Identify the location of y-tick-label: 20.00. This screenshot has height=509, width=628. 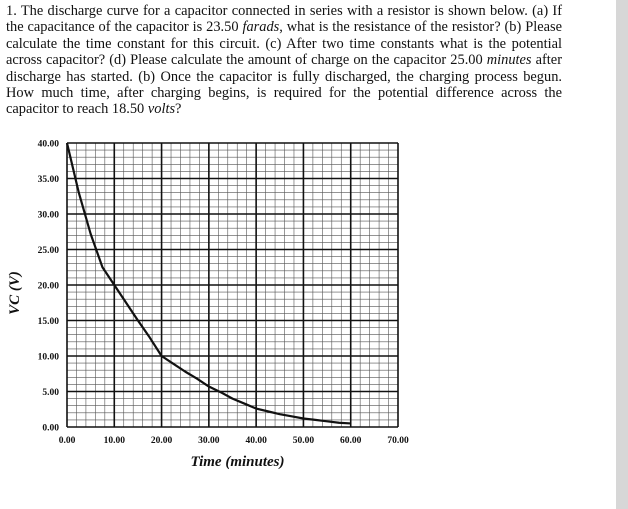
(49, 287).